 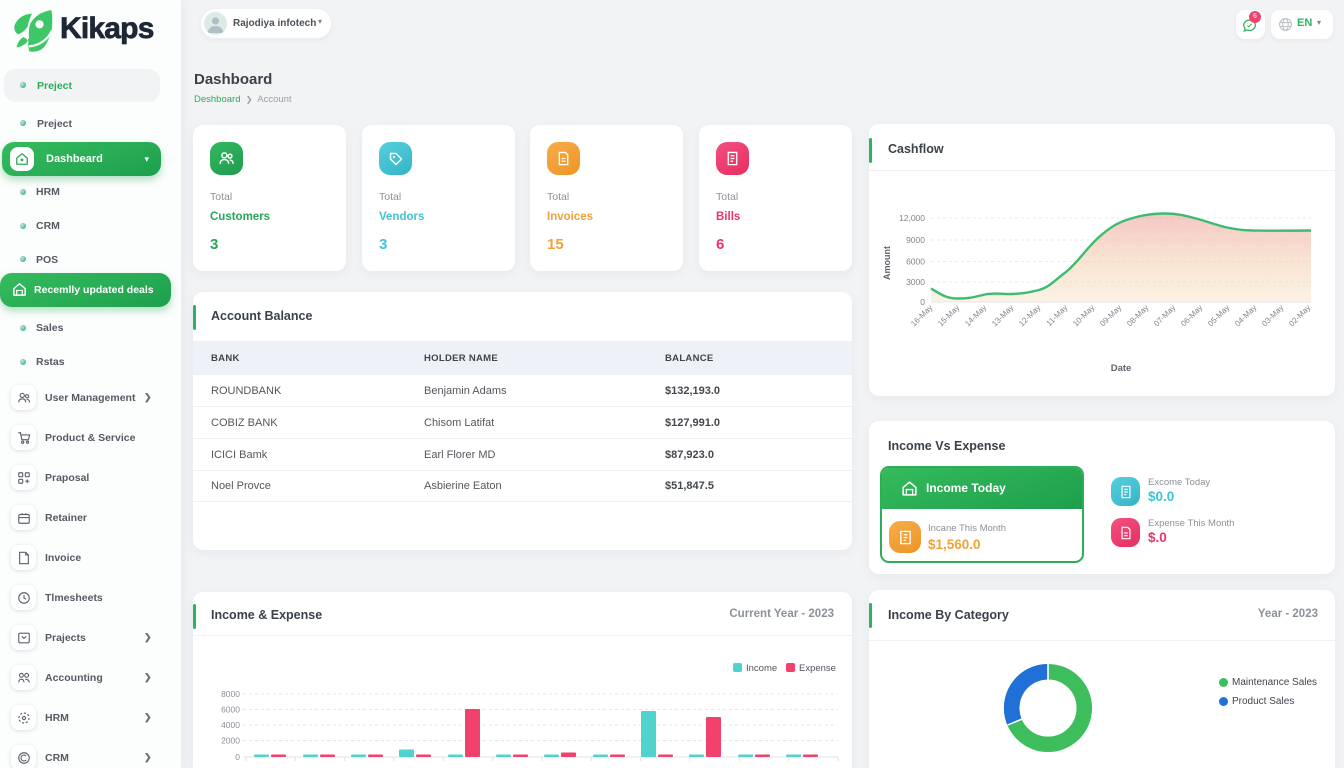 What do you see at coordinates (761, 668) in the screenshot?
I see `svg-text: Income` at bounding box center [761, 668].